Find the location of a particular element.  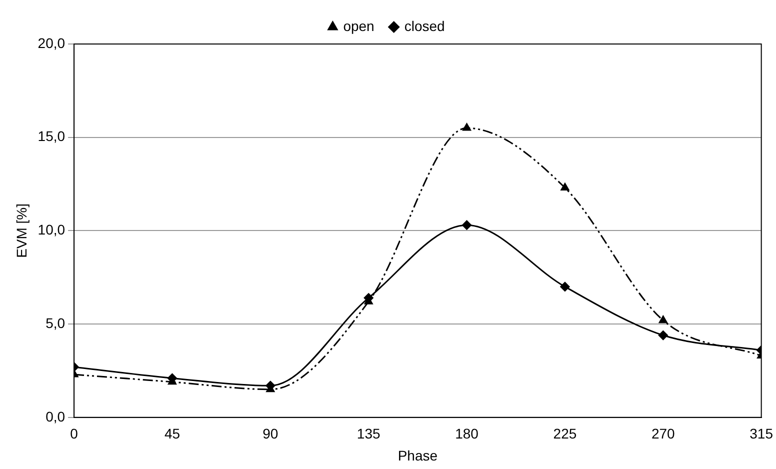

x-tick-label: 180 is located at coordinates (467, 434).